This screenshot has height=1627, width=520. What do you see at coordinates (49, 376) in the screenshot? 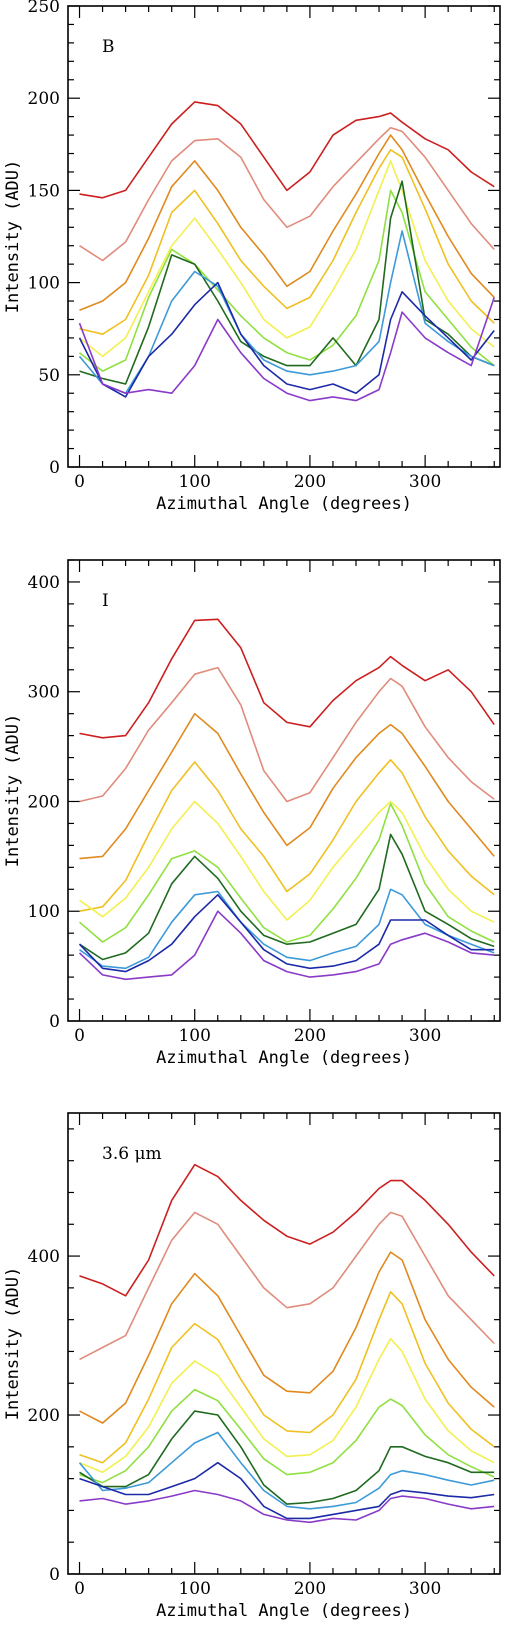
I see `y-tick-label: 50` at bounding box center [49, 376].